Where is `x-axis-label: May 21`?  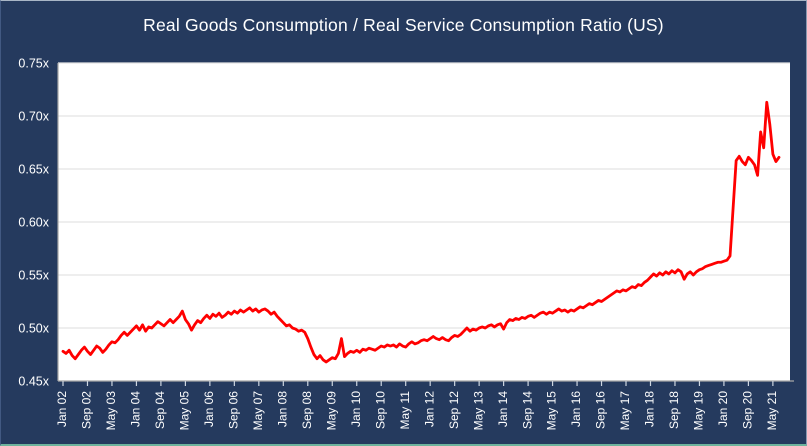 x-axis-label: May 21 is located at coordinates (772, 411).